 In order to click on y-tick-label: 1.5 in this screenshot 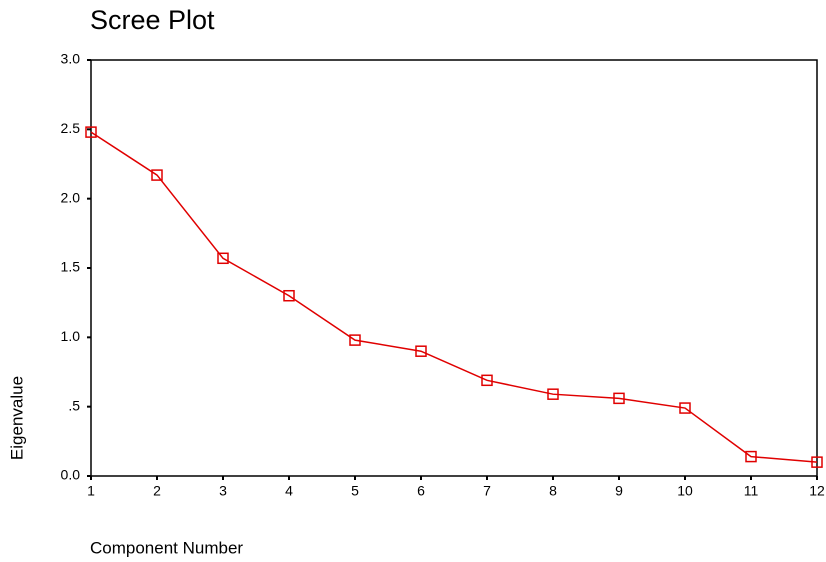, I will do `click(71, 267)`.